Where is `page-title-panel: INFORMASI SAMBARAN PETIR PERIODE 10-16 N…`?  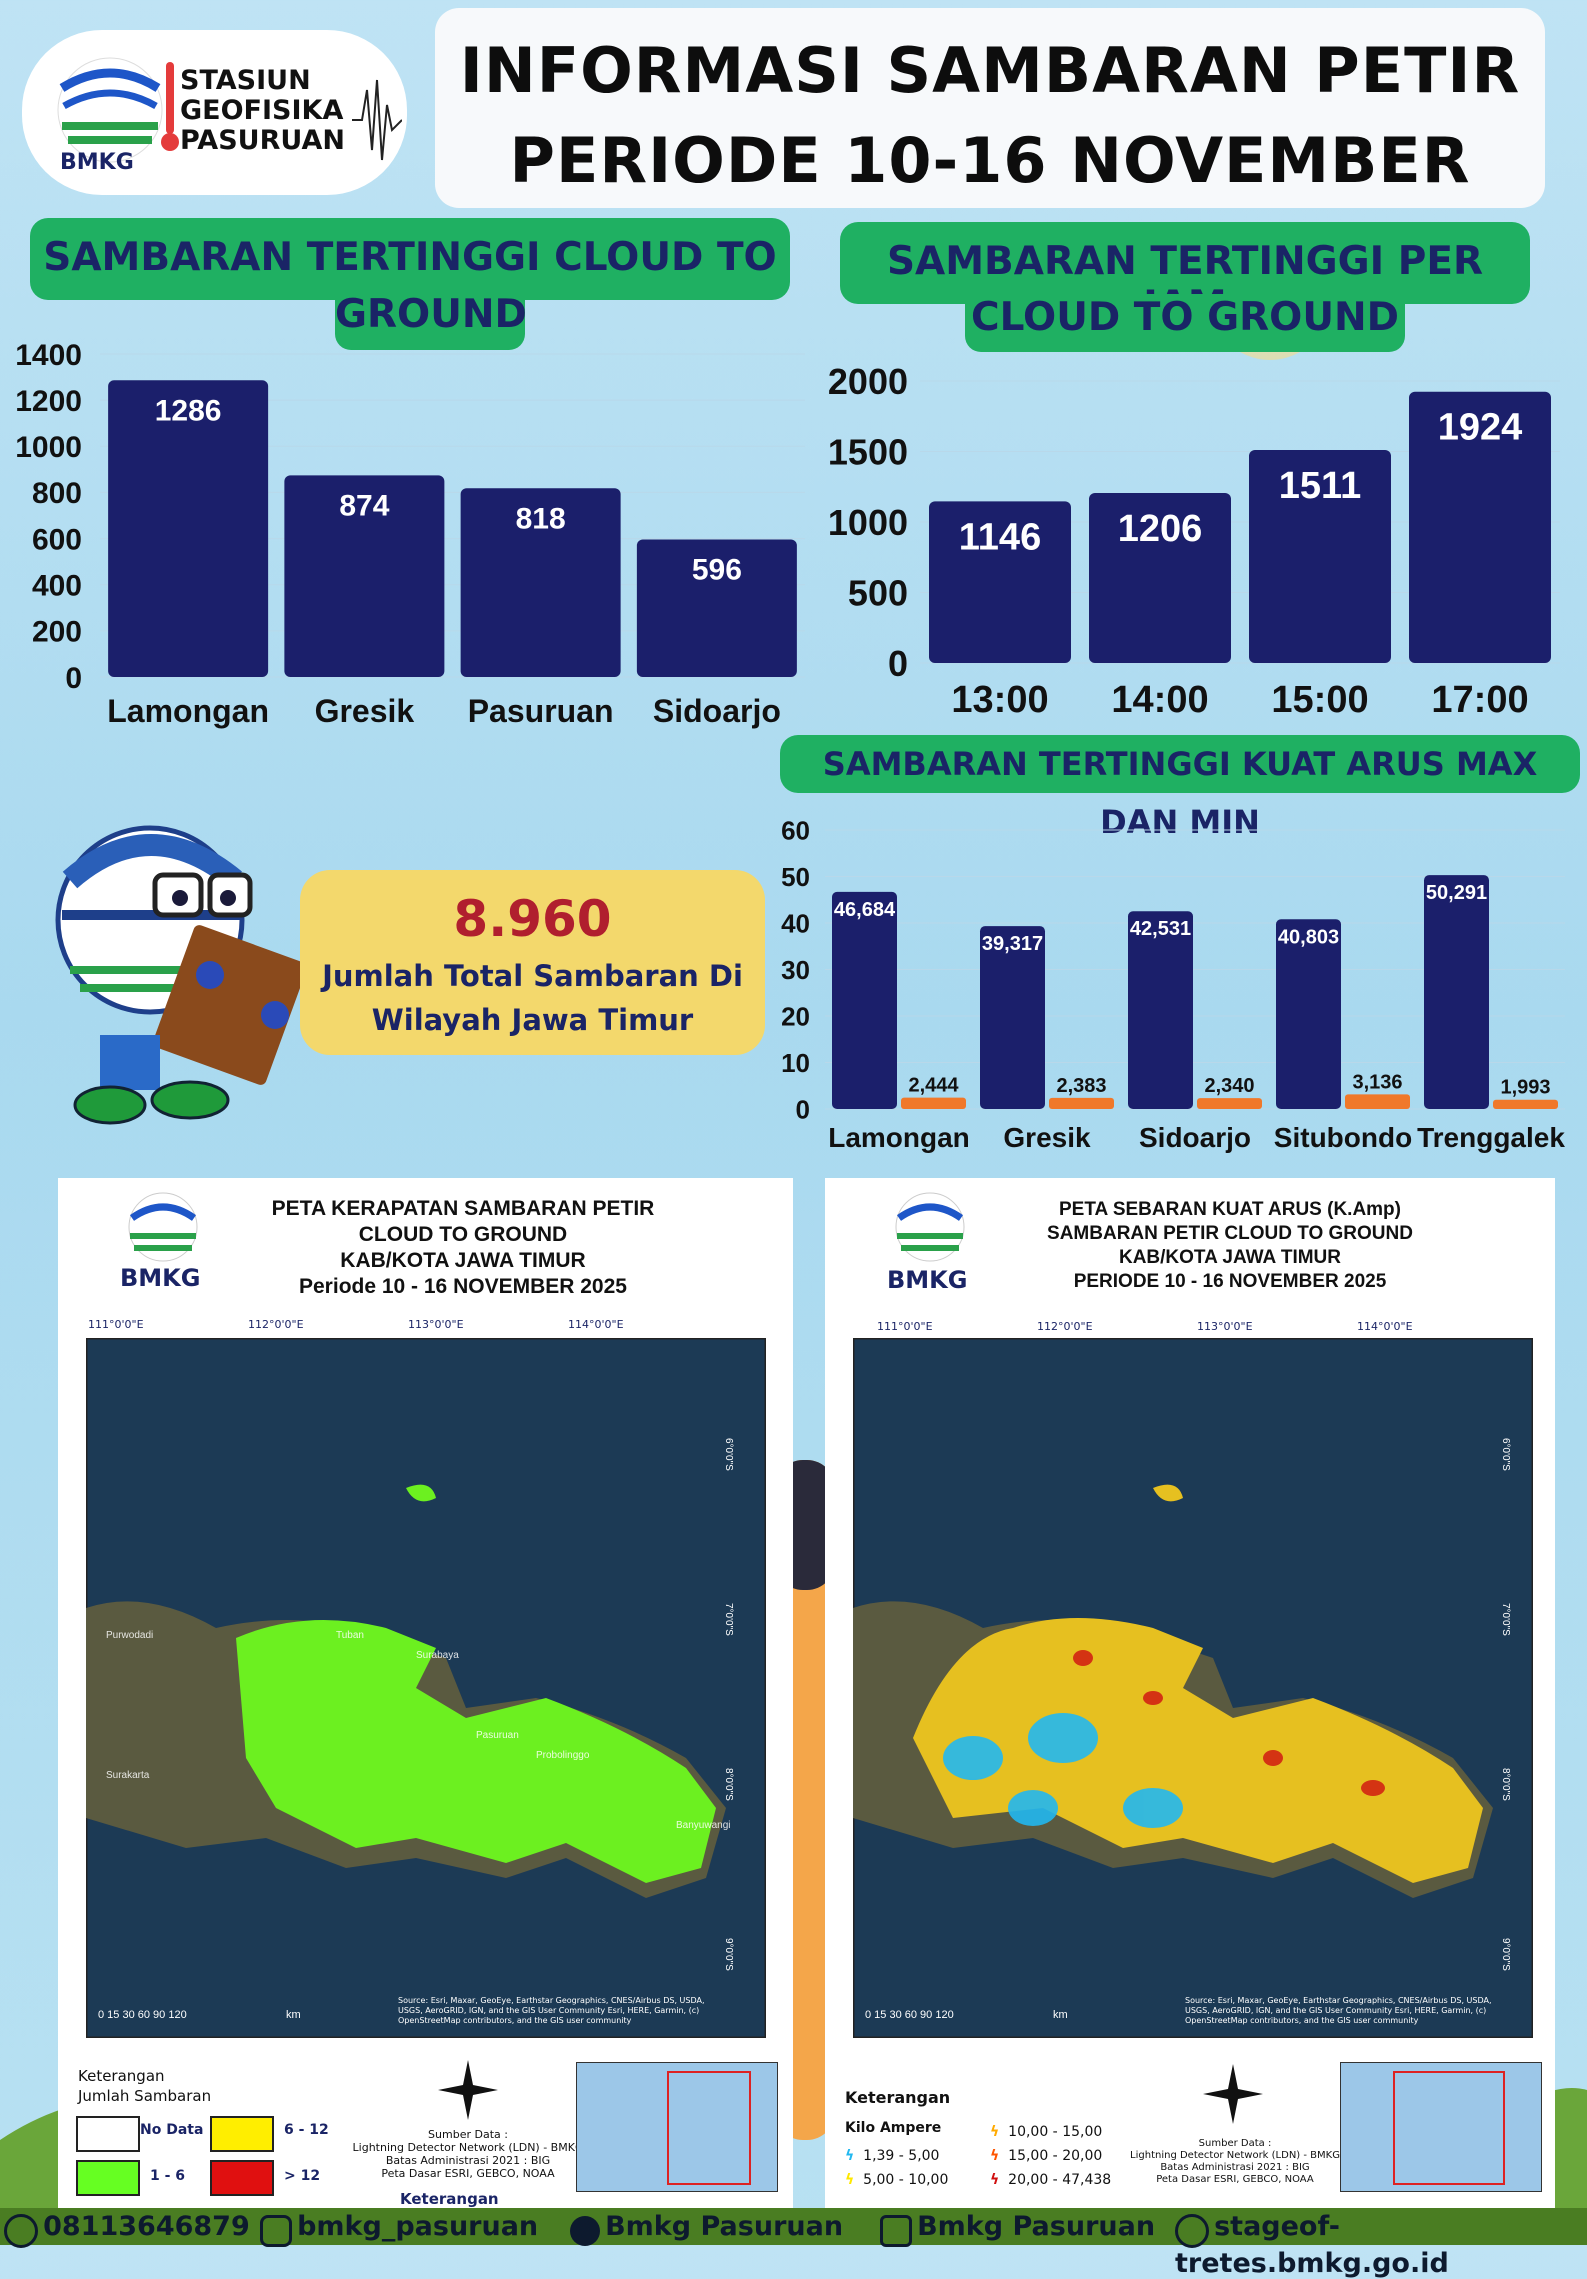 page-title-panel: INFORMASI SAMBARAN PETIR PERIODE 10-16 N… is located at coordinates (990, 147).